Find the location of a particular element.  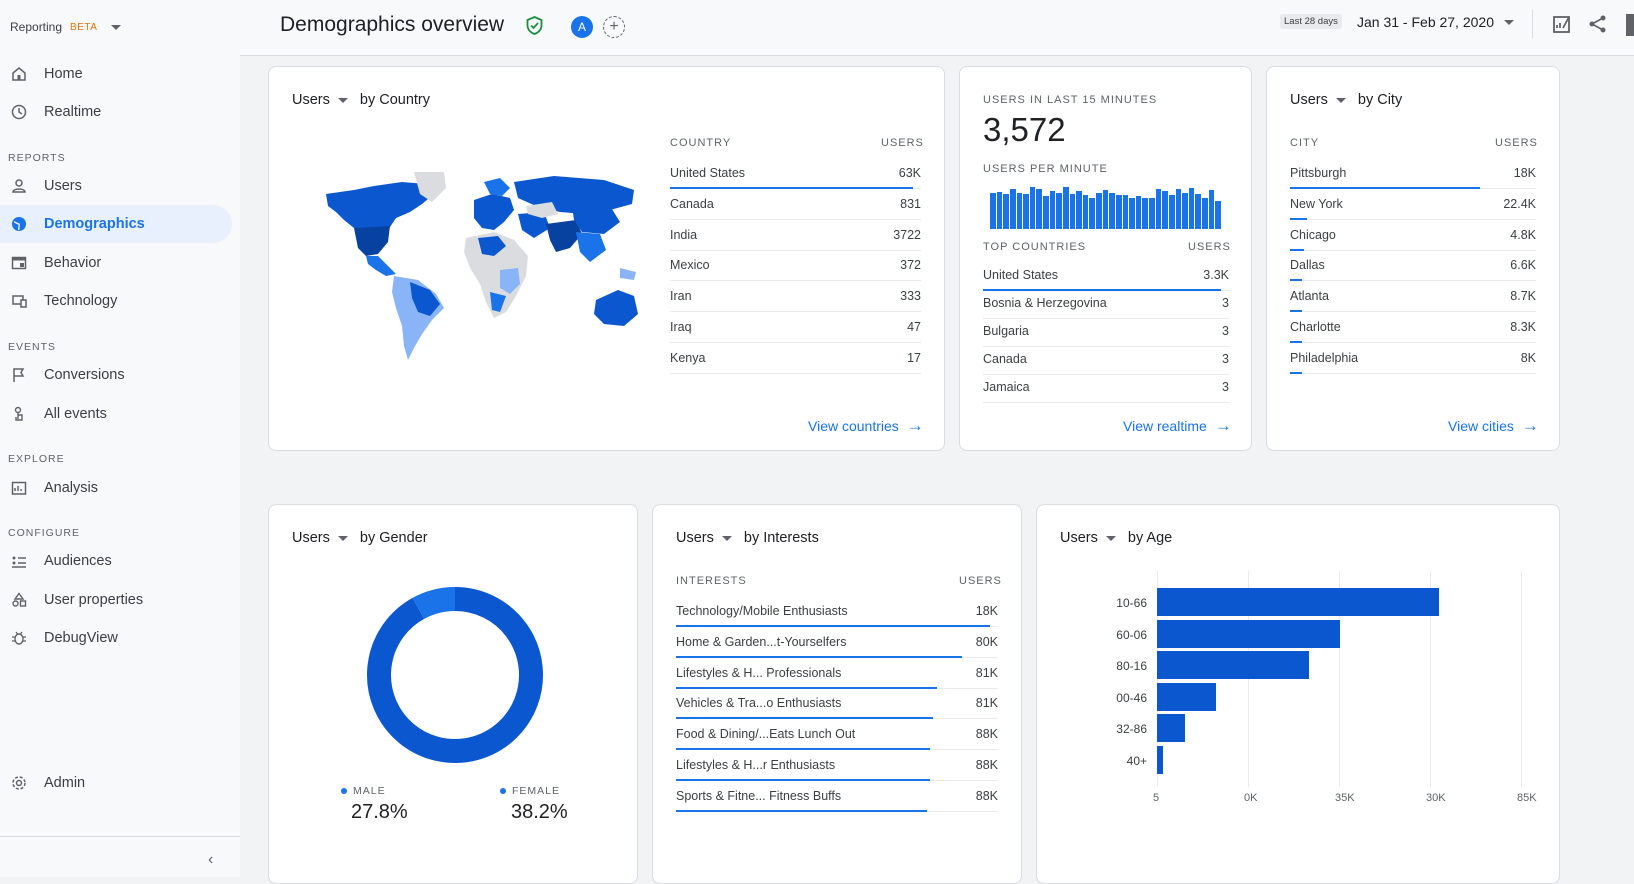

sidebar-item-debugview: DebugView is located at coordinates (116, 638).